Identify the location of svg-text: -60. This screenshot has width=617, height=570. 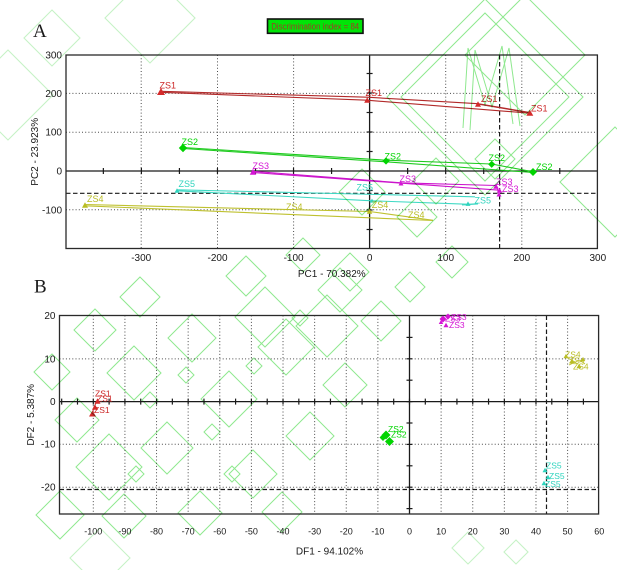
(219, 532).